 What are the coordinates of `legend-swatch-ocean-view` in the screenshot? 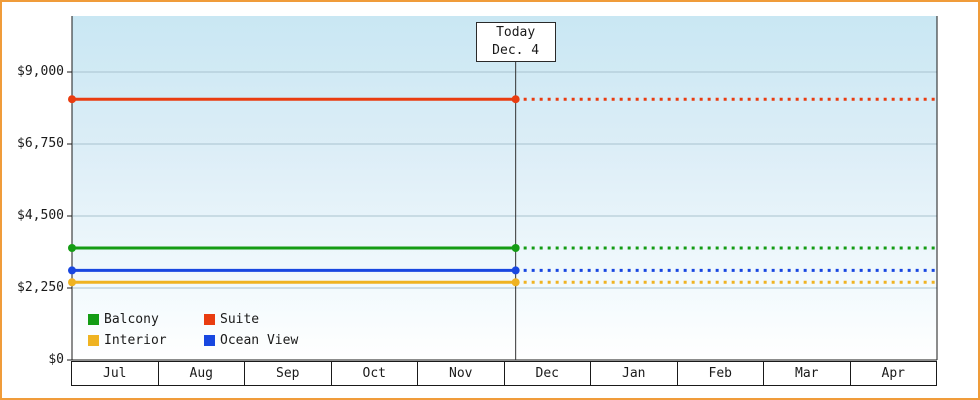 It's located at (209, 340).